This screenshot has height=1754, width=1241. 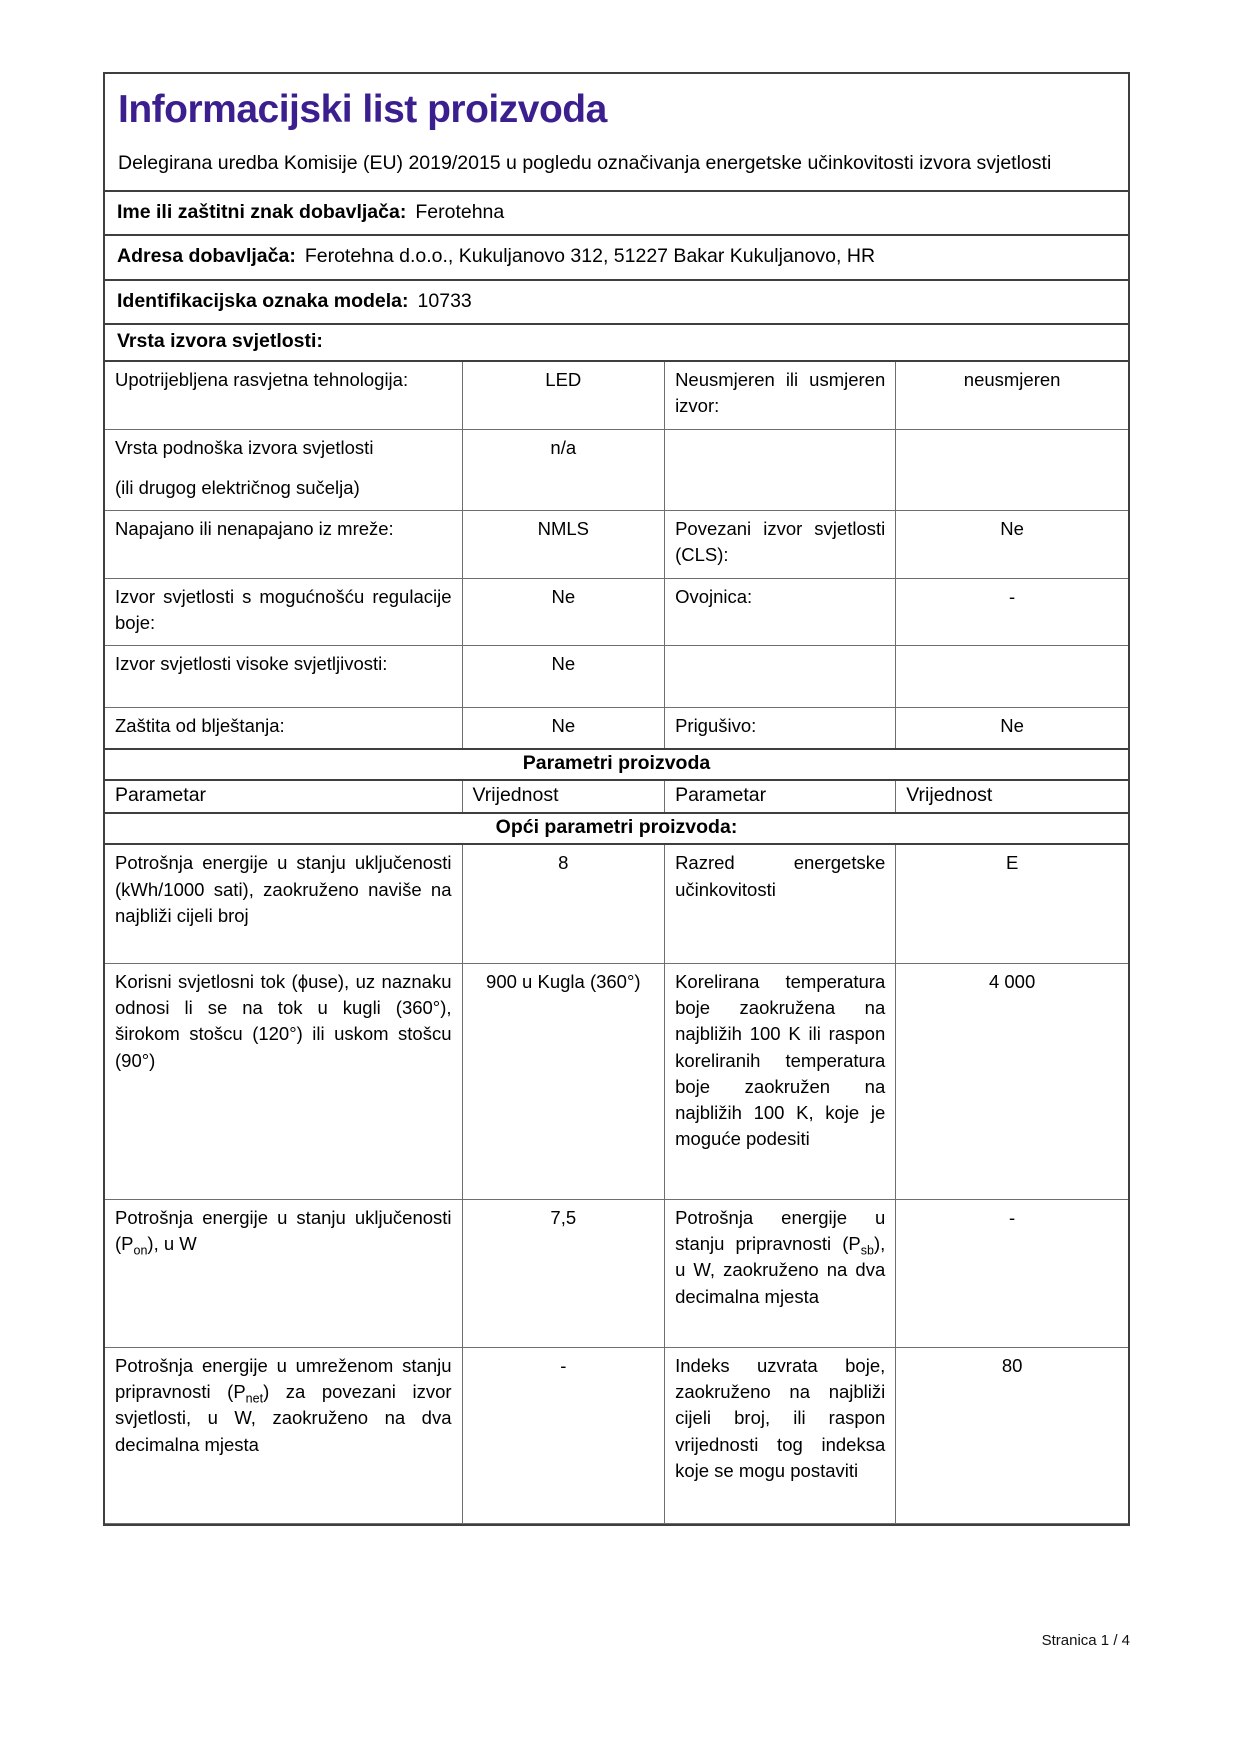 I want to click on subscript: sb, so click(x=867, y=1250).